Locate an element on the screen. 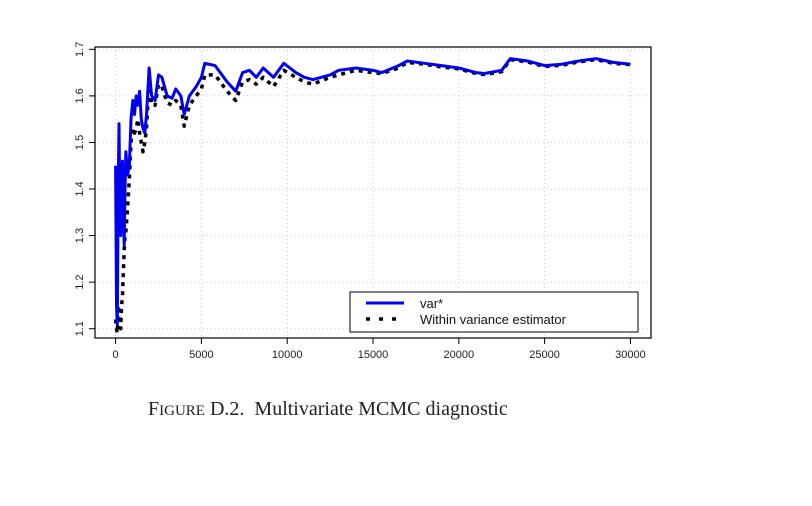  x-axis: 0 5000 10000 15000 20000 25000 30000 is located at coordinates (379, 349).